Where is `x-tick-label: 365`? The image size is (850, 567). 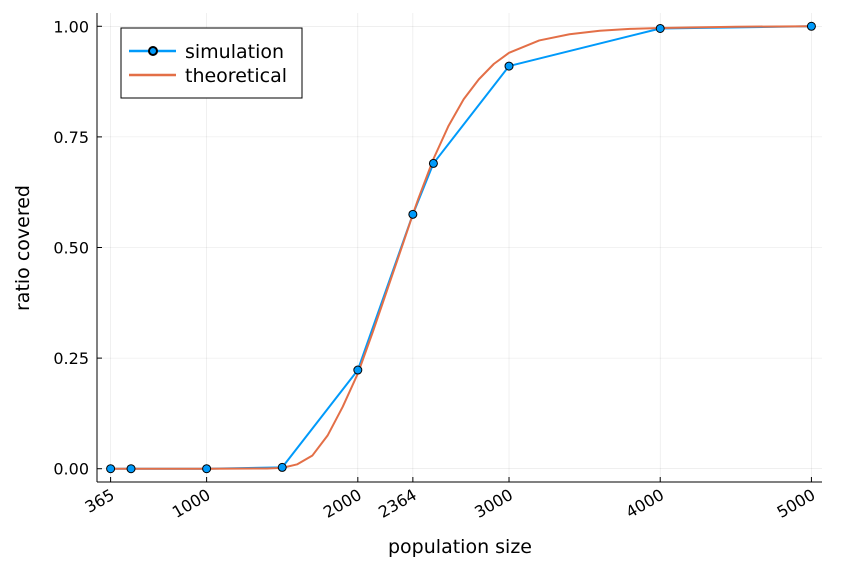 x-tick-label: 365 is located at coordinates (100, 501).